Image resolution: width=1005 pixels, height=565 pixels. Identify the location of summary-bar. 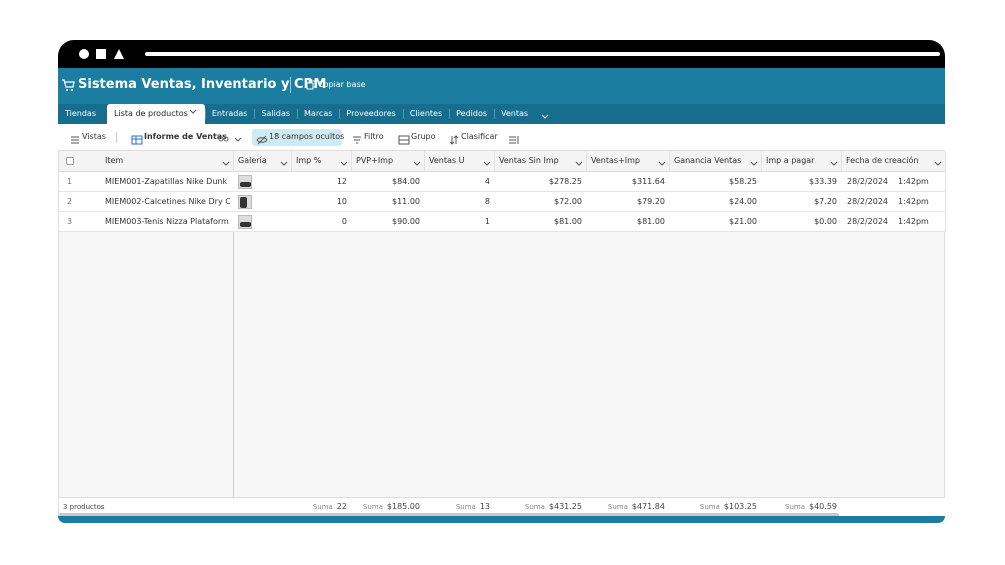
(502, 507).